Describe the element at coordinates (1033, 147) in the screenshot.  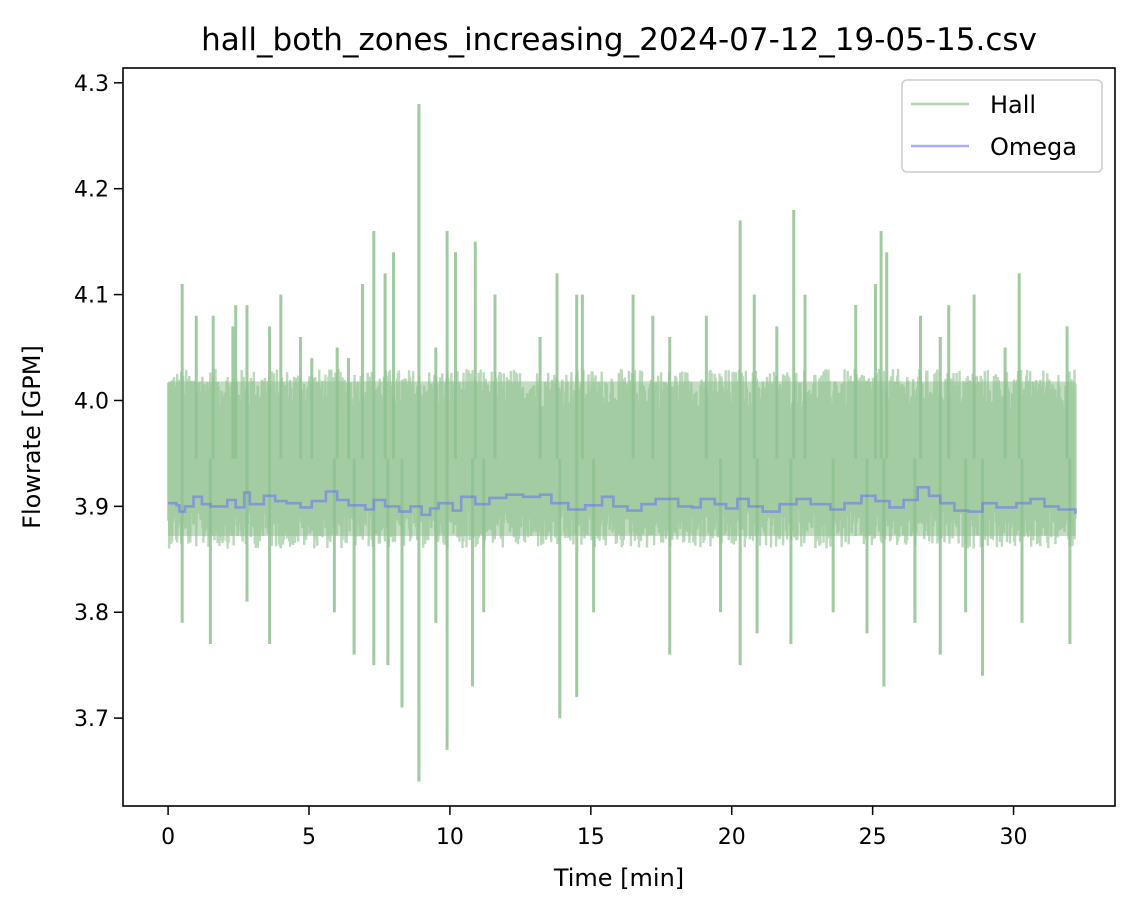
I see `legend-label-omega: Omega` at that location.